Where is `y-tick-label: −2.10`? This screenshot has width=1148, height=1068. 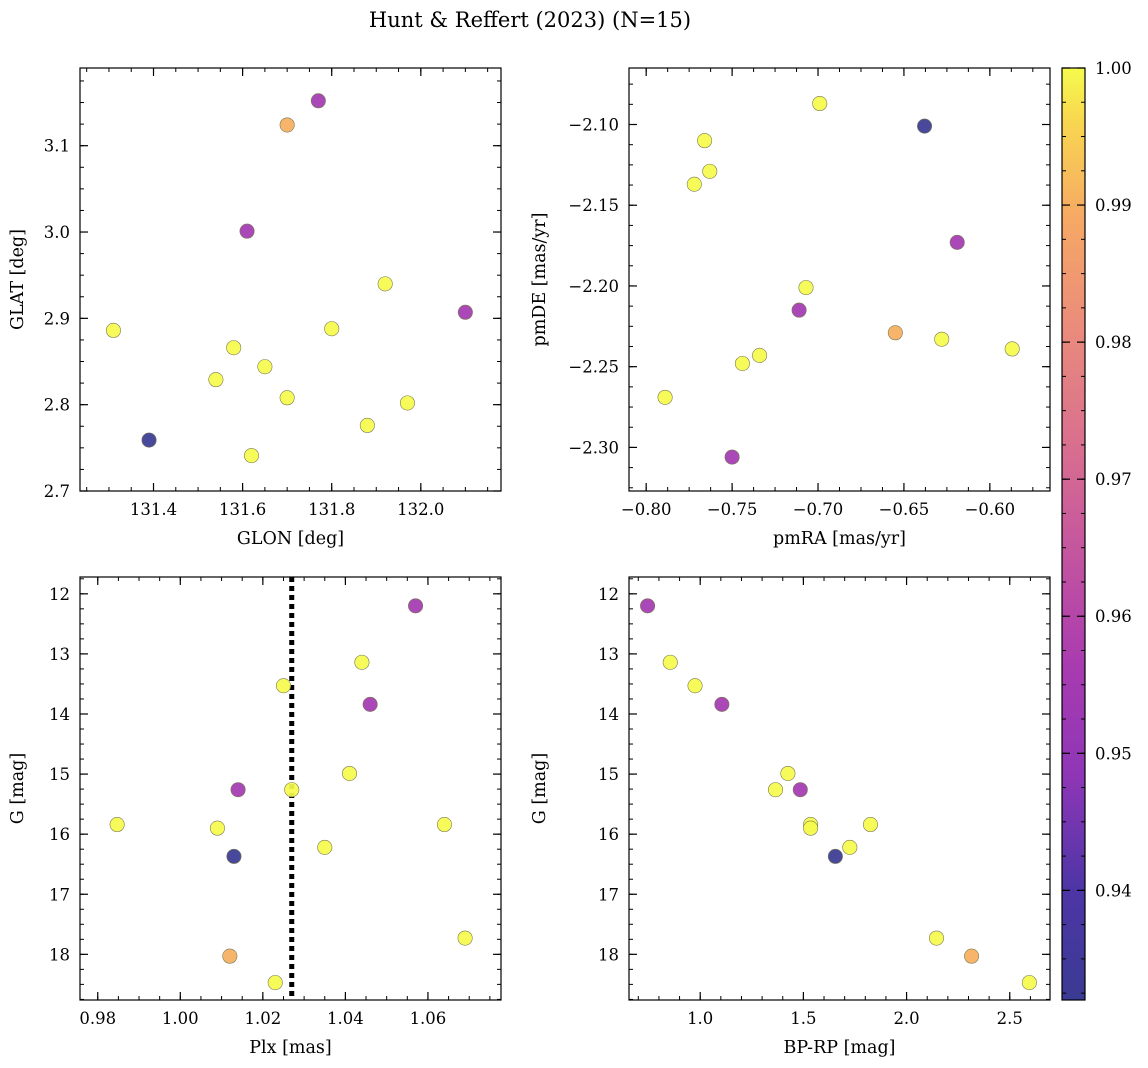
y-tick-label: −2.10 is located at coordinates (593, 125).